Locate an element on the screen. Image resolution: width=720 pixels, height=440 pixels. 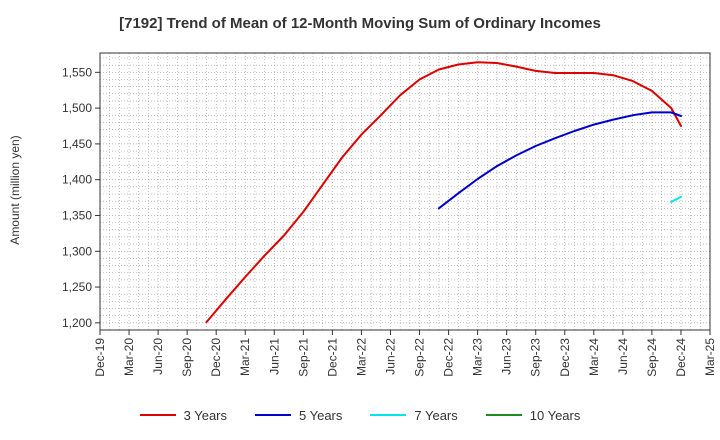
legend-item: 10 Years is located at coordinates (533, 415).